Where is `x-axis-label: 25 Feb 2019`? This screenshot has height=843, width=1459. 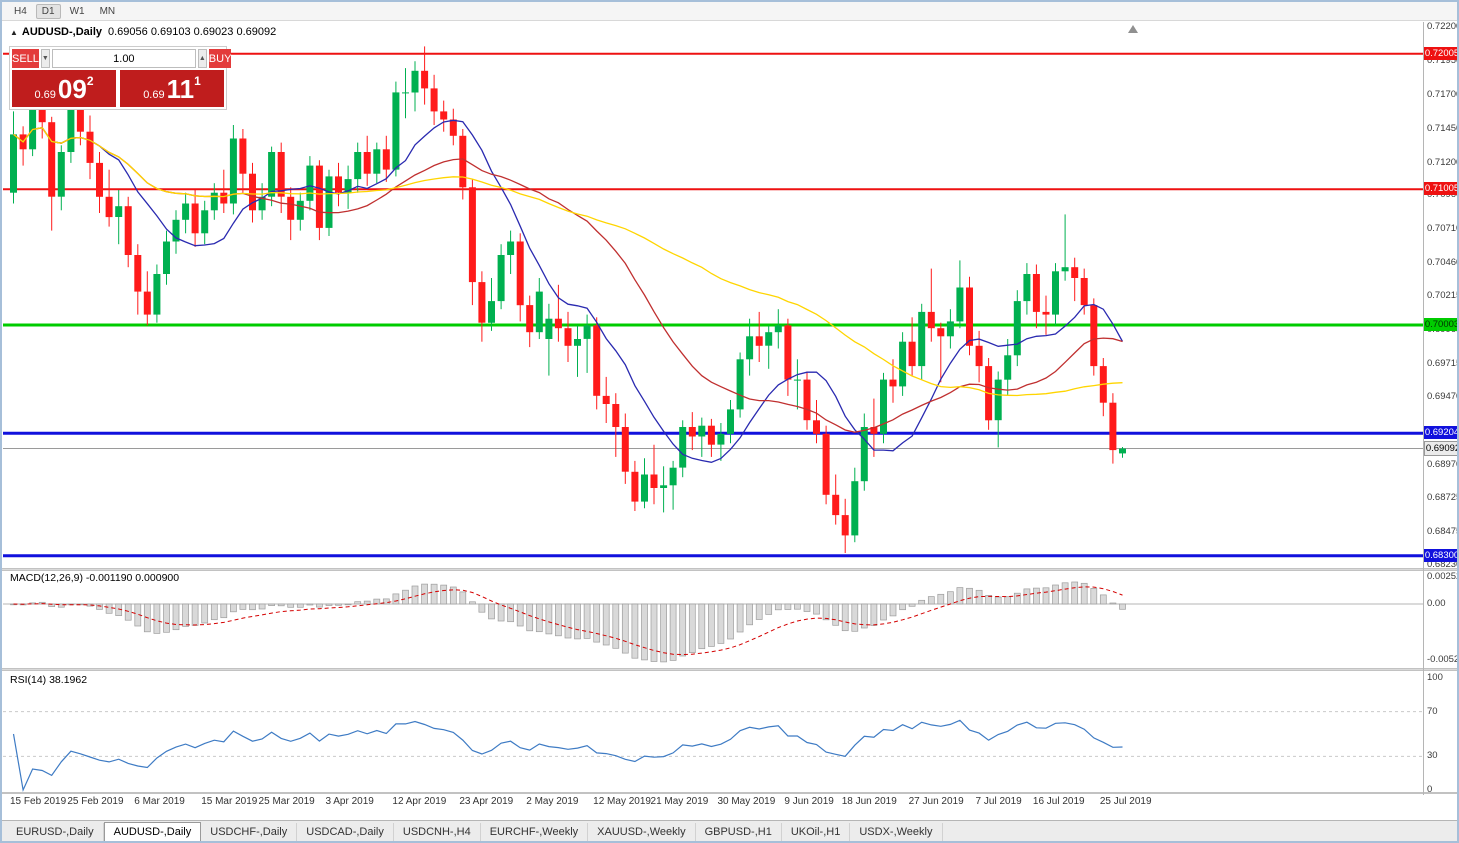 x-axis-label: 25 Feb 2019 is located at coordinates (95, 801).